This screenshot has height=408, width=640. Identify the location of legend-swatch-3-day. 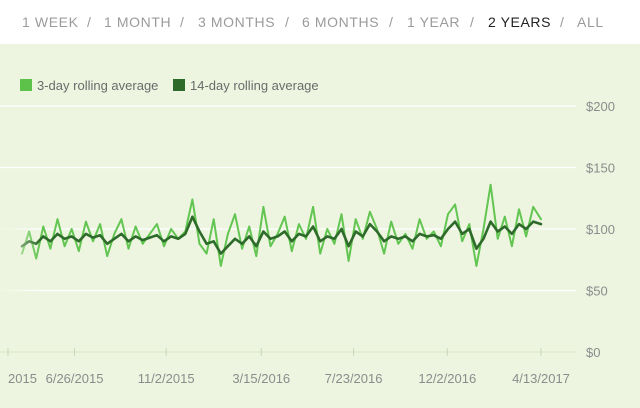
(26, 85).